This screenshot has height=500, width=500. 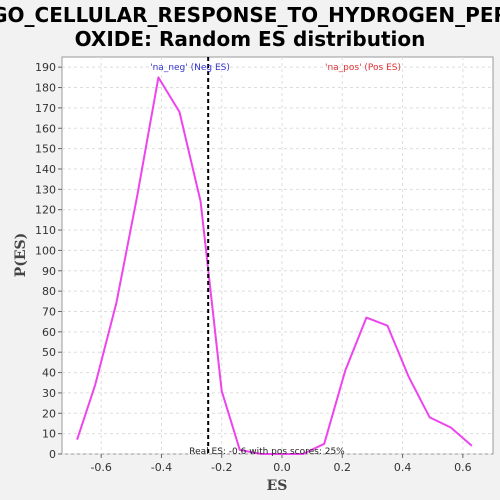 I want to click on y-tick-label: 0, so click(x=52, y=454).